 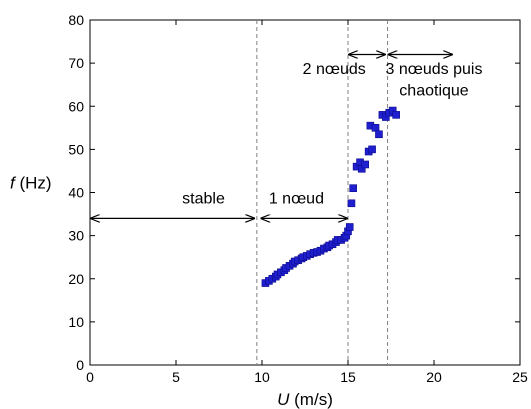 I want to click on y-tick-label: 60, so click(x=76, y=106).